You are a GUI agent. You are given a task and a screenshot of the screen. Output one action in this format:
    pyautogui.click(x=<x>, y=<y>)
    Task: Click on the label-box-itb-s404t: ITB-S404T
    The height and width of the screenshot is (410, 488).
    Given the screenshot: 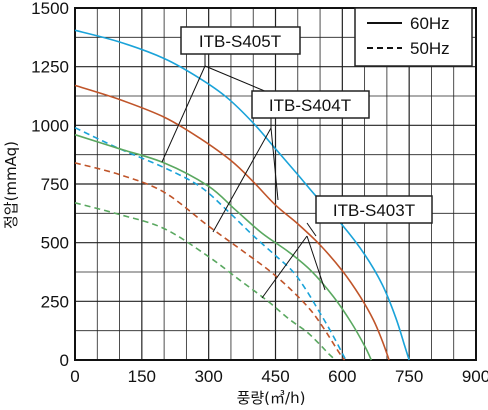 What is the action you would take?
    pyautogui.click(x=310, y=104)
    